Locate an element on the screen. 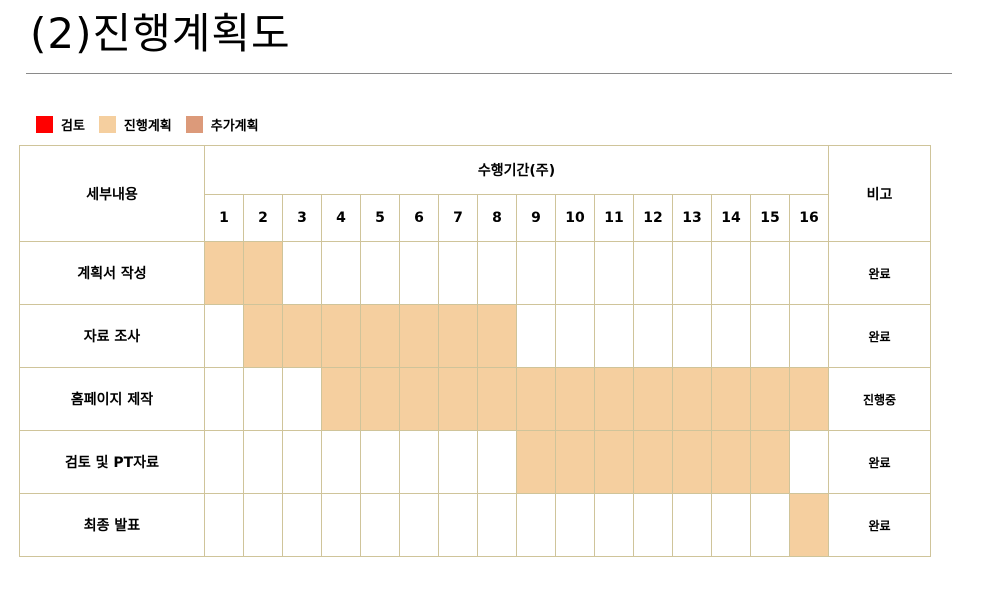 The image size is (984, 592). week-number: 11 is located at coordinates (614, 218).